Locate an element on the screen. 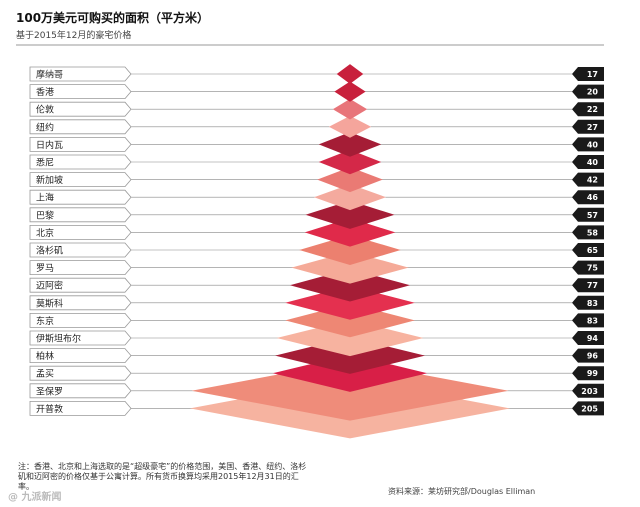 The width and height of the screenshot is (640, 507). value-label: 77 is located at coordinates (592, 285).